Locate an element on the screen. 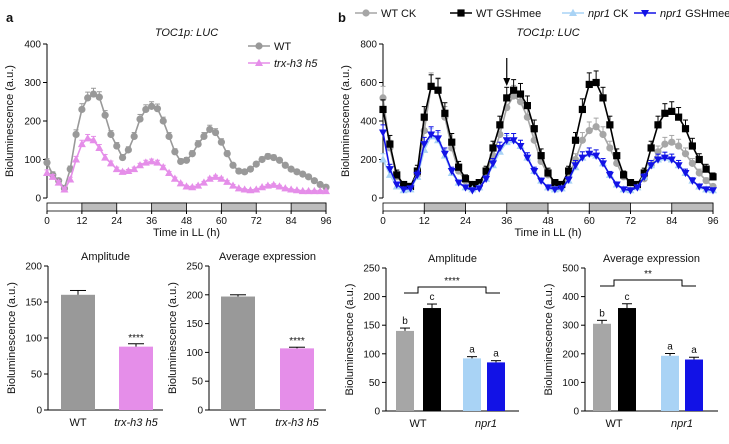  legend-marker is located at coordinates (259, 62).